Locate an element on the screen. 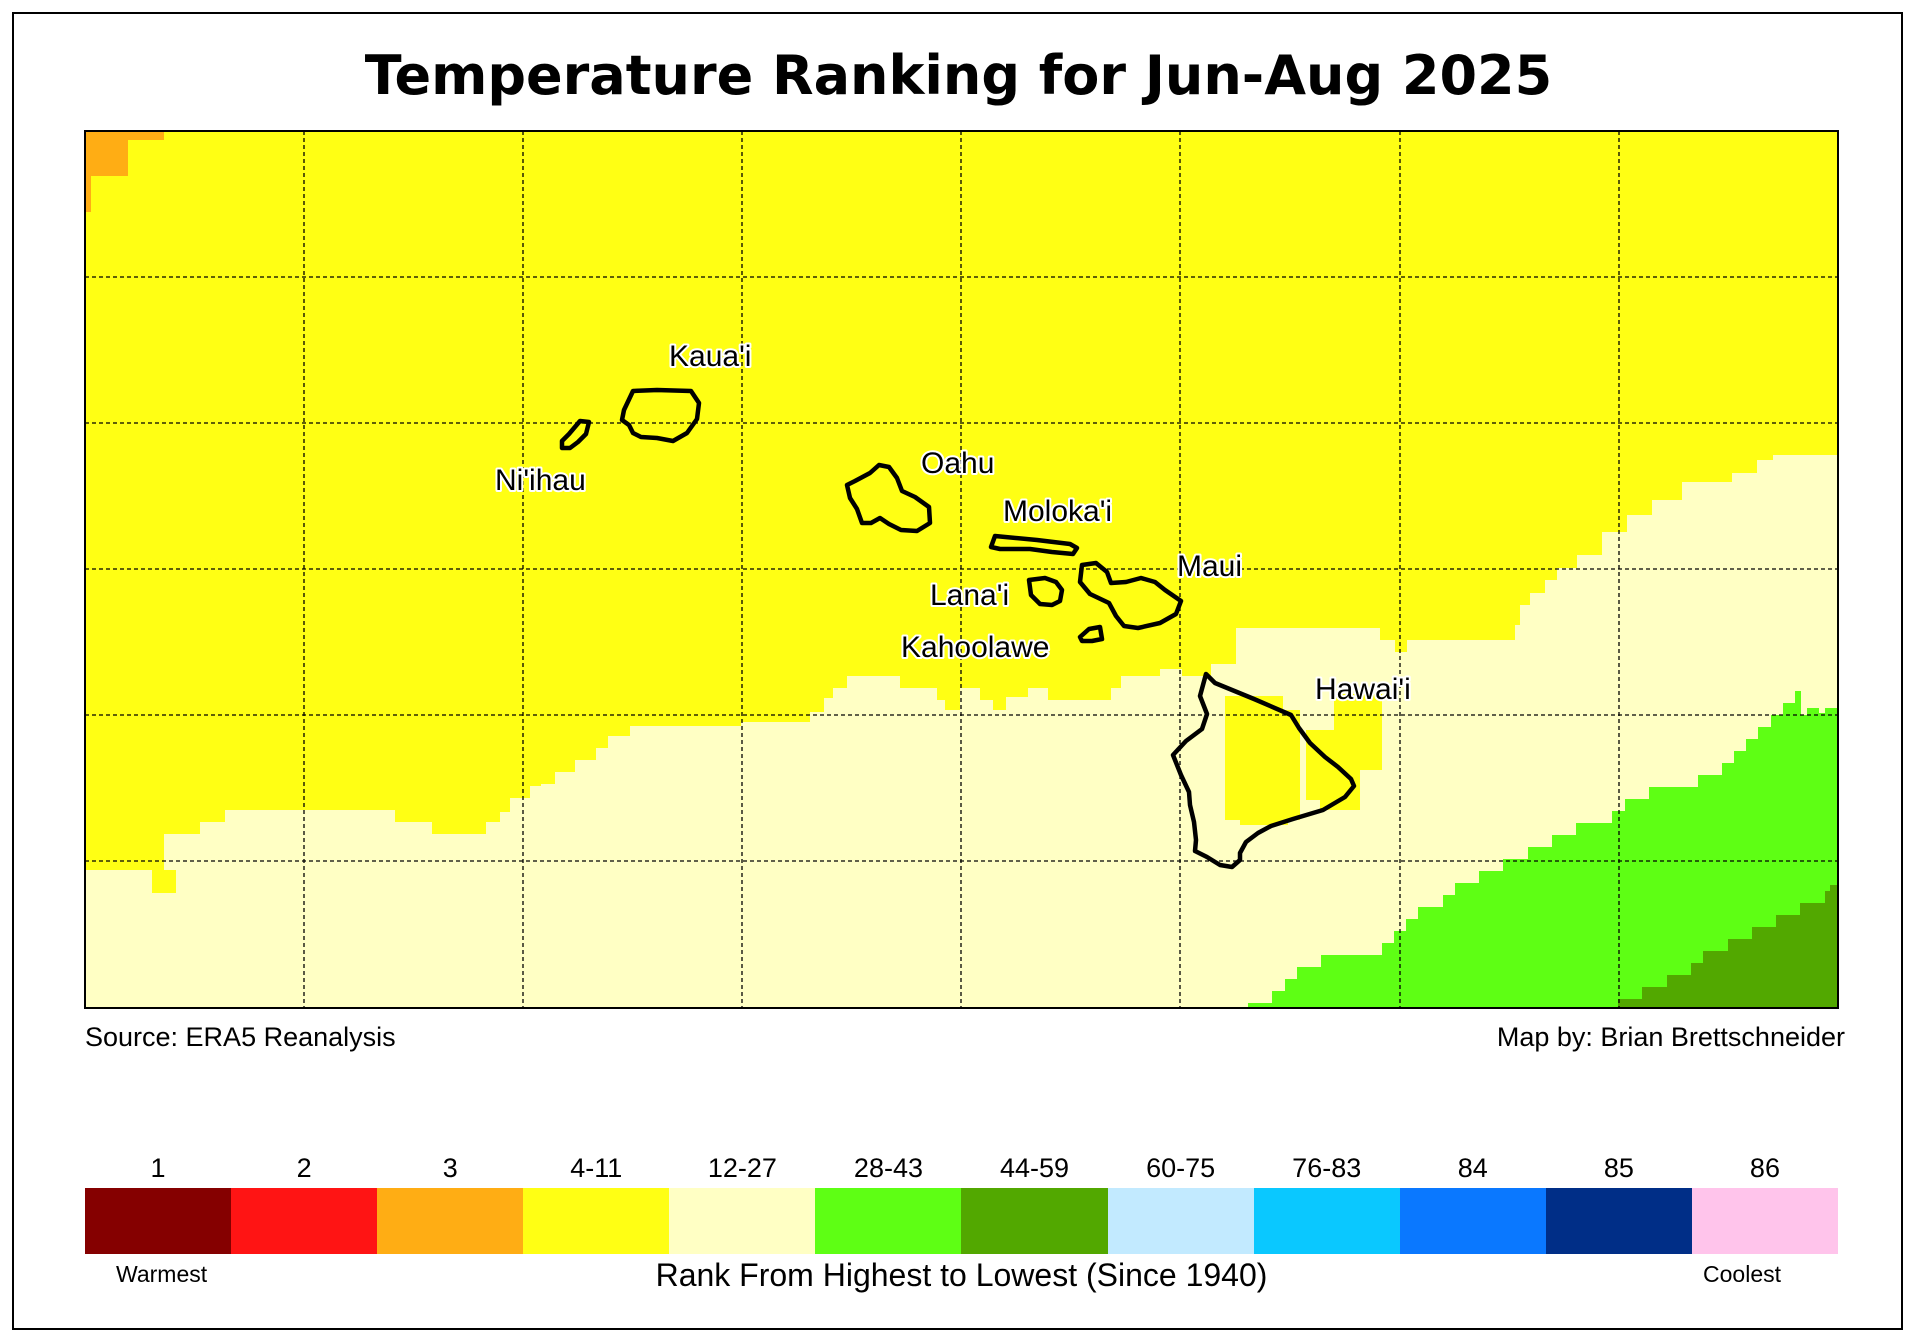  legend-class-label: 85 is located at coordinates (1618, 1168).